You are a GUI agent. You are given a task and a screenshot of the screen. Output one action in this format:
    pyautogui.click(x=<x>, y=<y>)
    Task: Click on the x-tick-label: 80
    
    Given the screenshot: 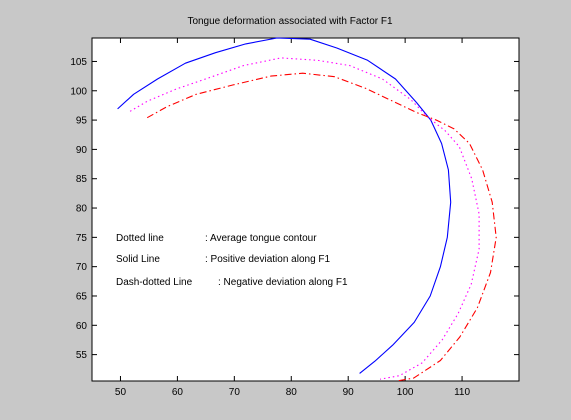 What is the action you would take?
    pyautogui.click(x=292, y=392)
    